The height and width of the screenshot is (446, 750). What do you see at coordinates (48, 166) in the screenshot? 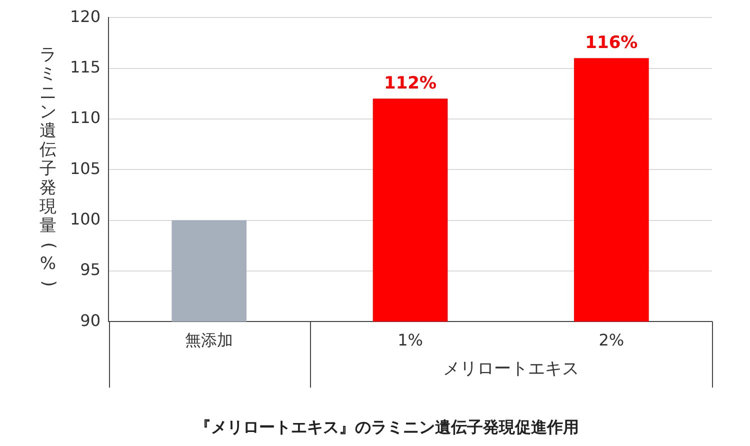
I see `text: ラミニン遺伝子発現量(%)` at bounding box center [48, 166].